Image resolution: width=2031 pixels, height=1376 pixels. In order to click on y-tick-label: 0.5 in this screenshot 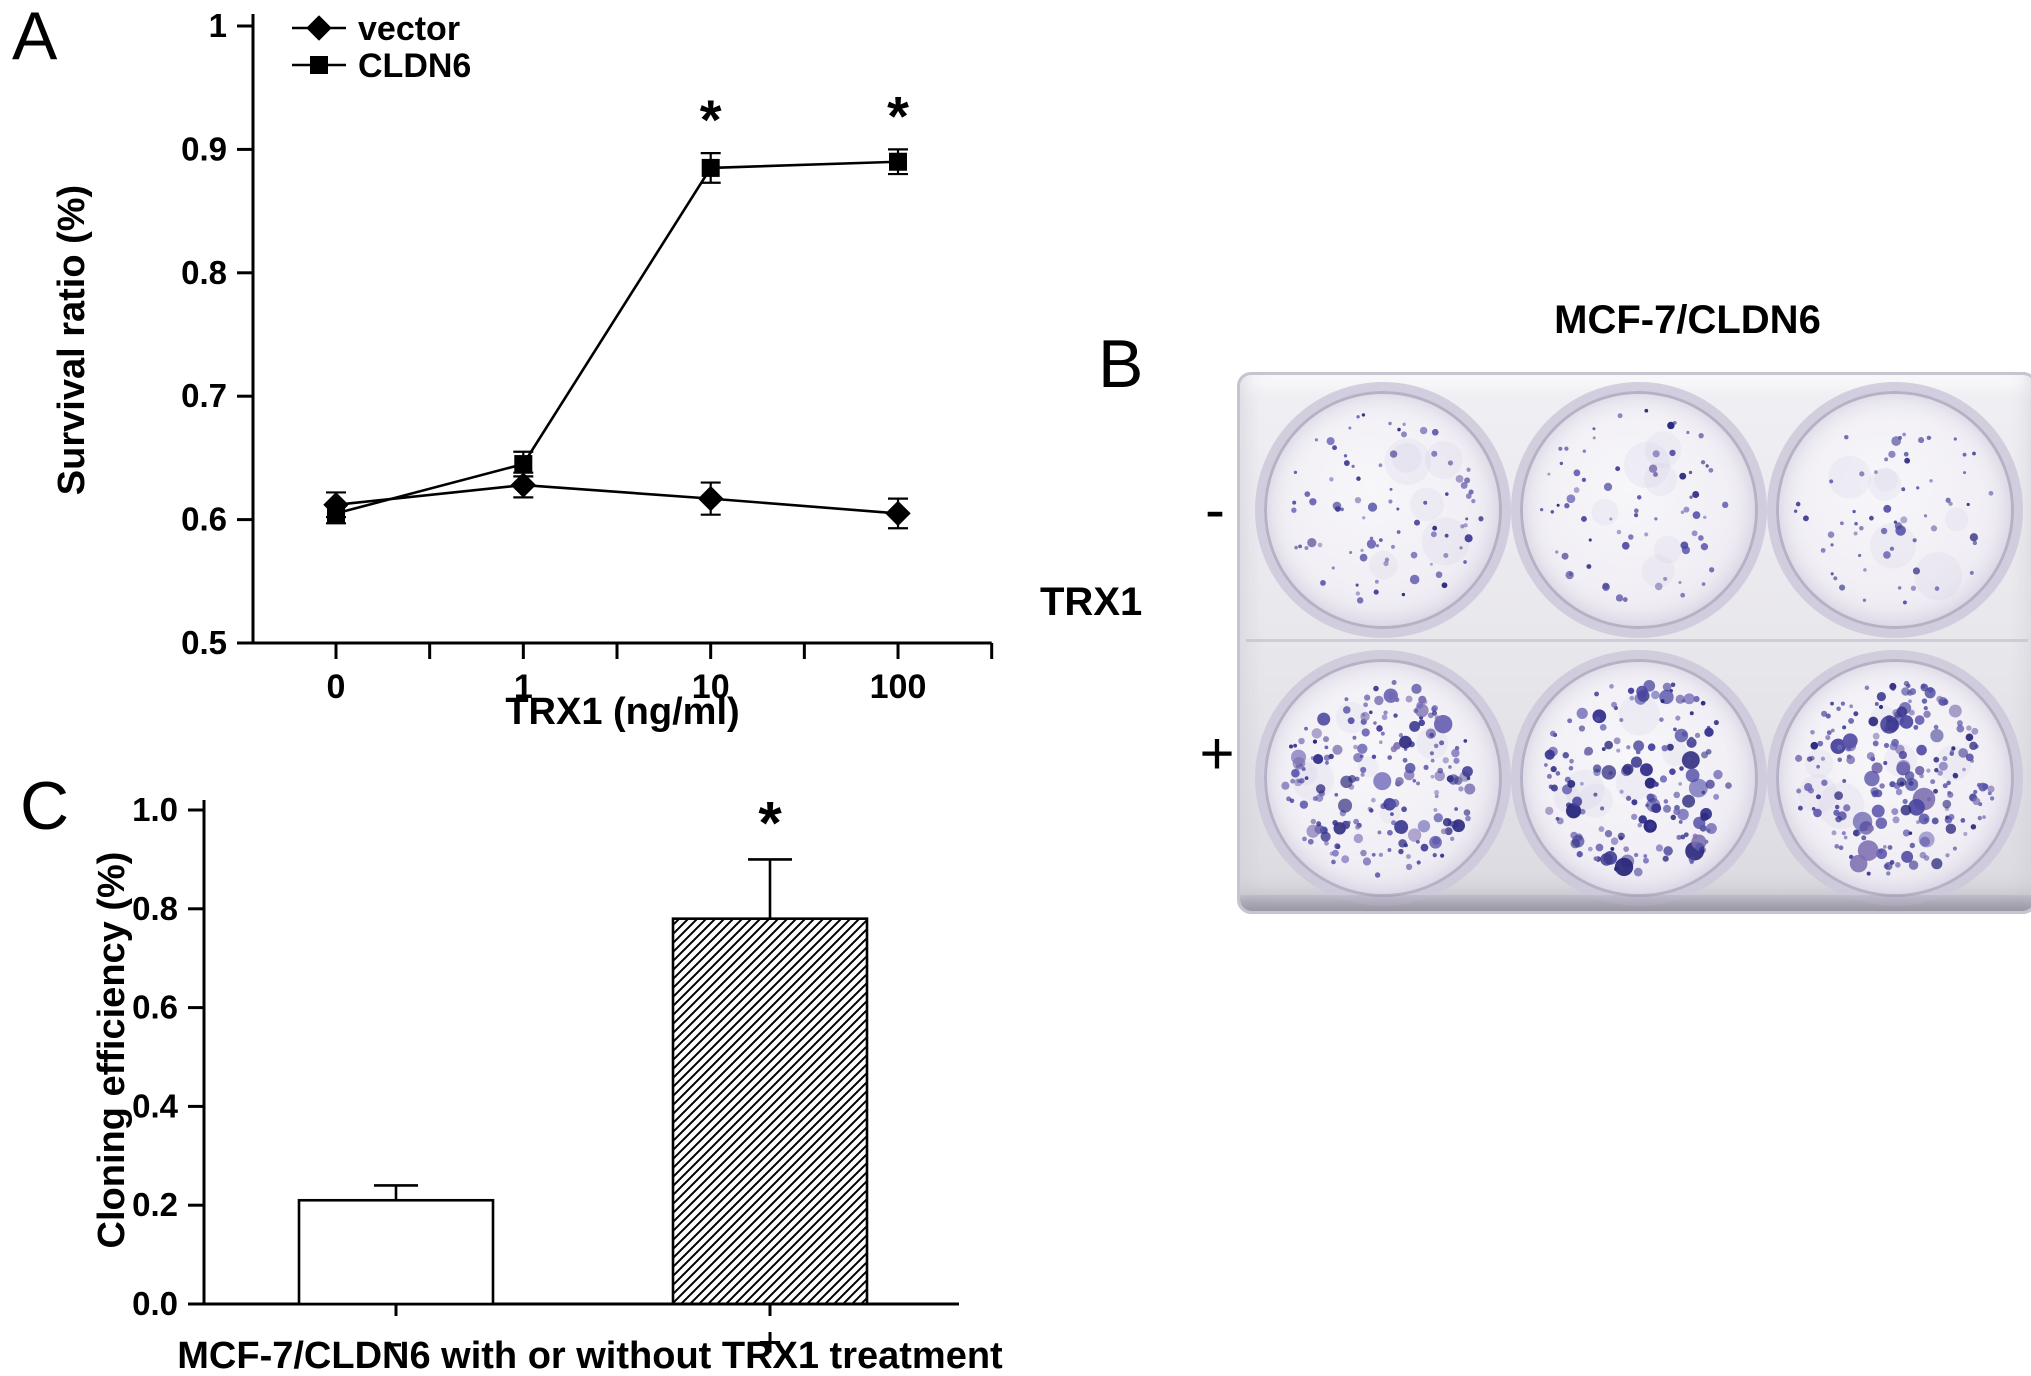, I will do `click(204, 642)`.